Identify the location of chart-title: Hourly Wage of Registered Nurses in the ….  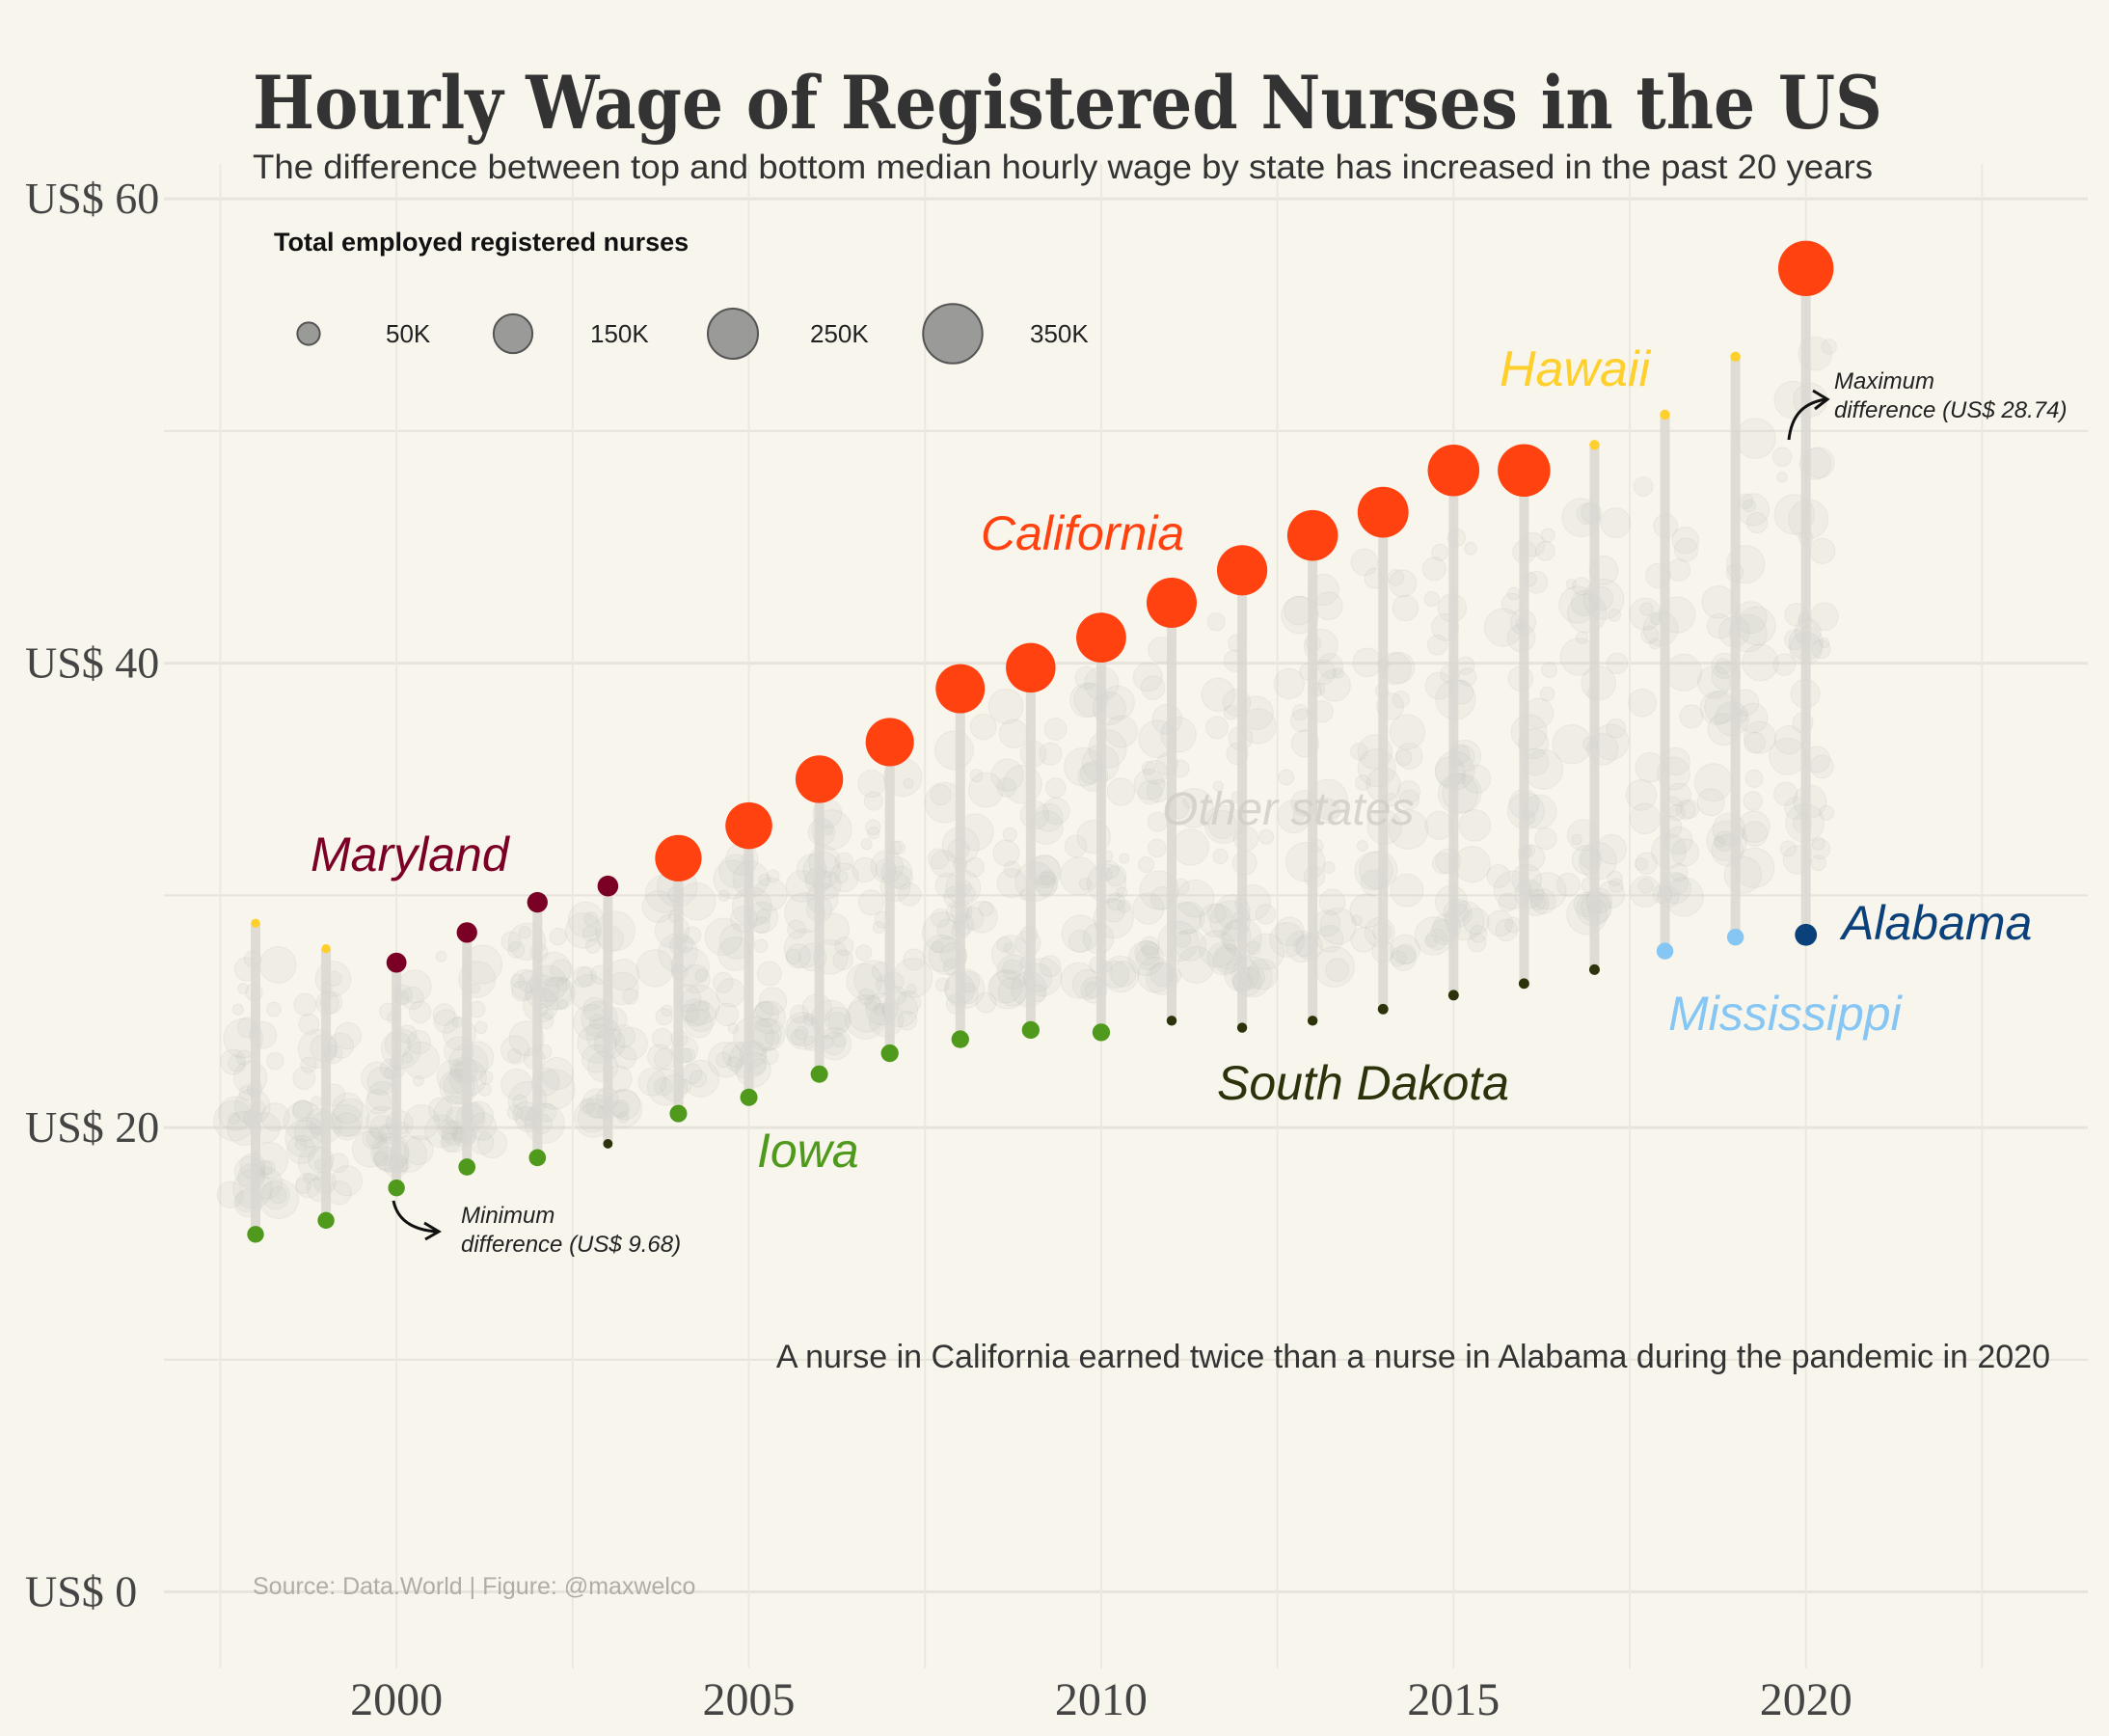
(1067, 103).